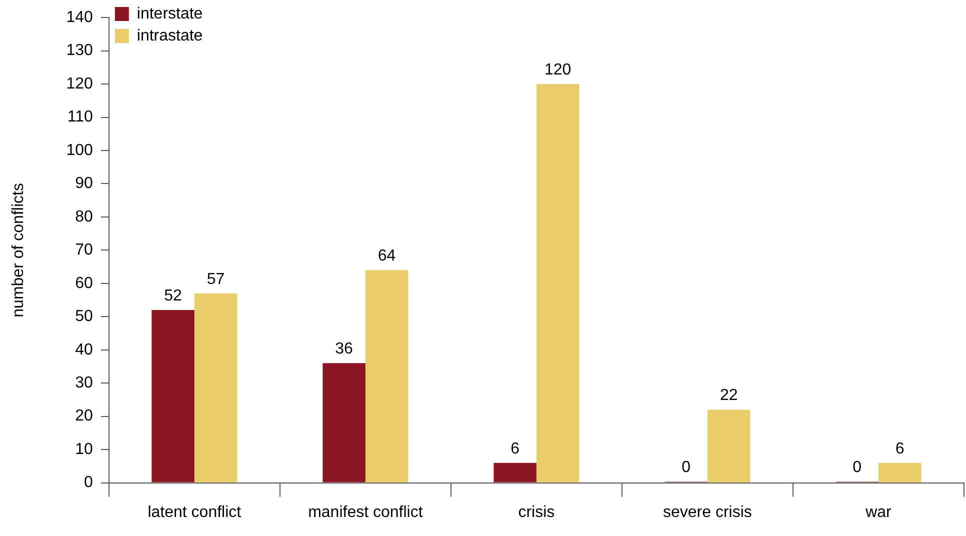 Image resolution: width=966 pixels, height=536 pixels. What do you see at coordinates (878, 512) in the screenshot?
I see `x-tick-label: war` at bounding box center [878, 512].